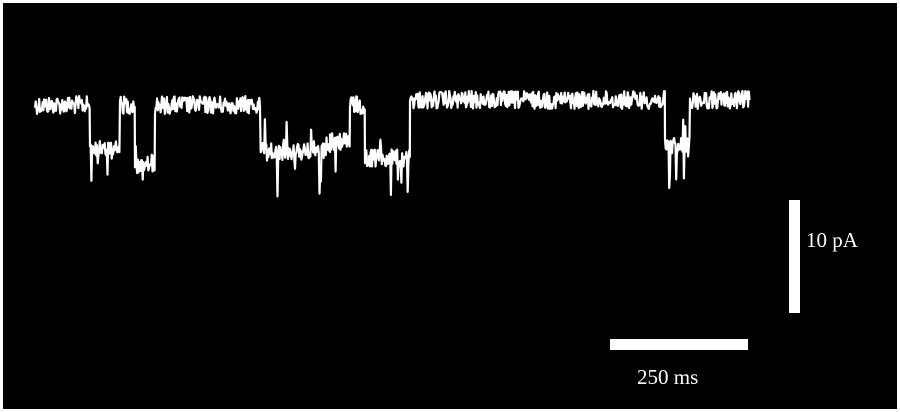 This screenshot has width=900, height=412. What do you see at coordinates (794, 256) in the screenshot?
I see `current-scale-bar` at bounding box center [794, 256].